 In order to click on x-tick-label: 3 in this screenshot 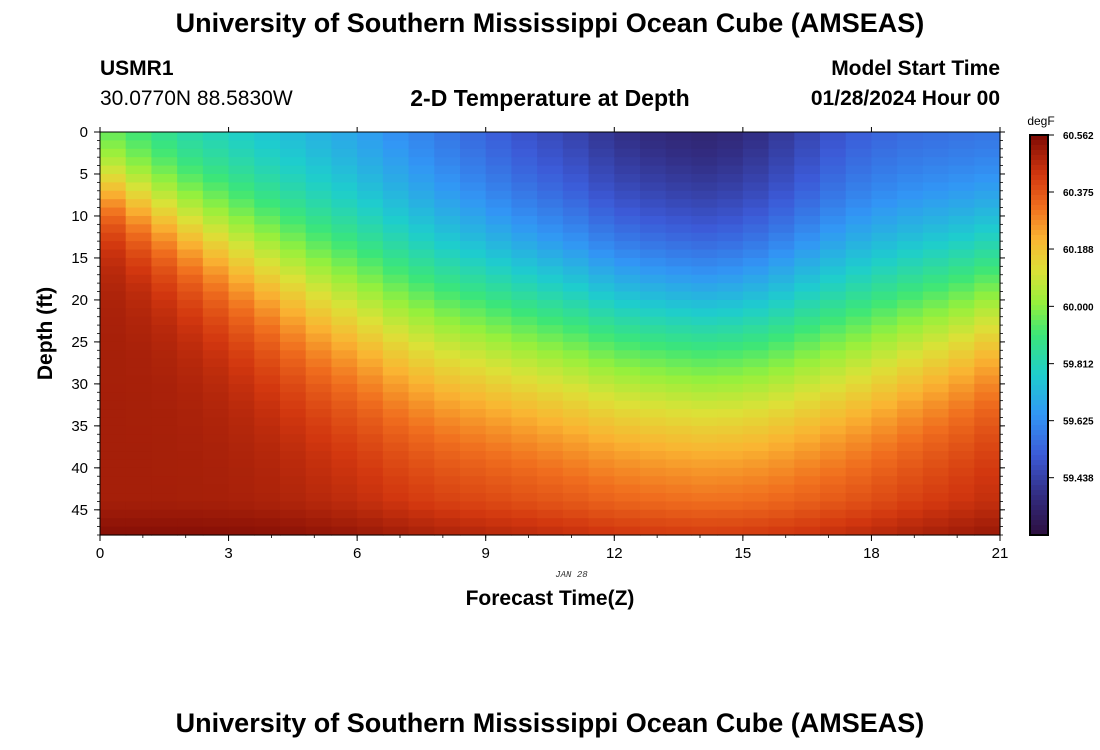, I will do `click(228, 553)`.